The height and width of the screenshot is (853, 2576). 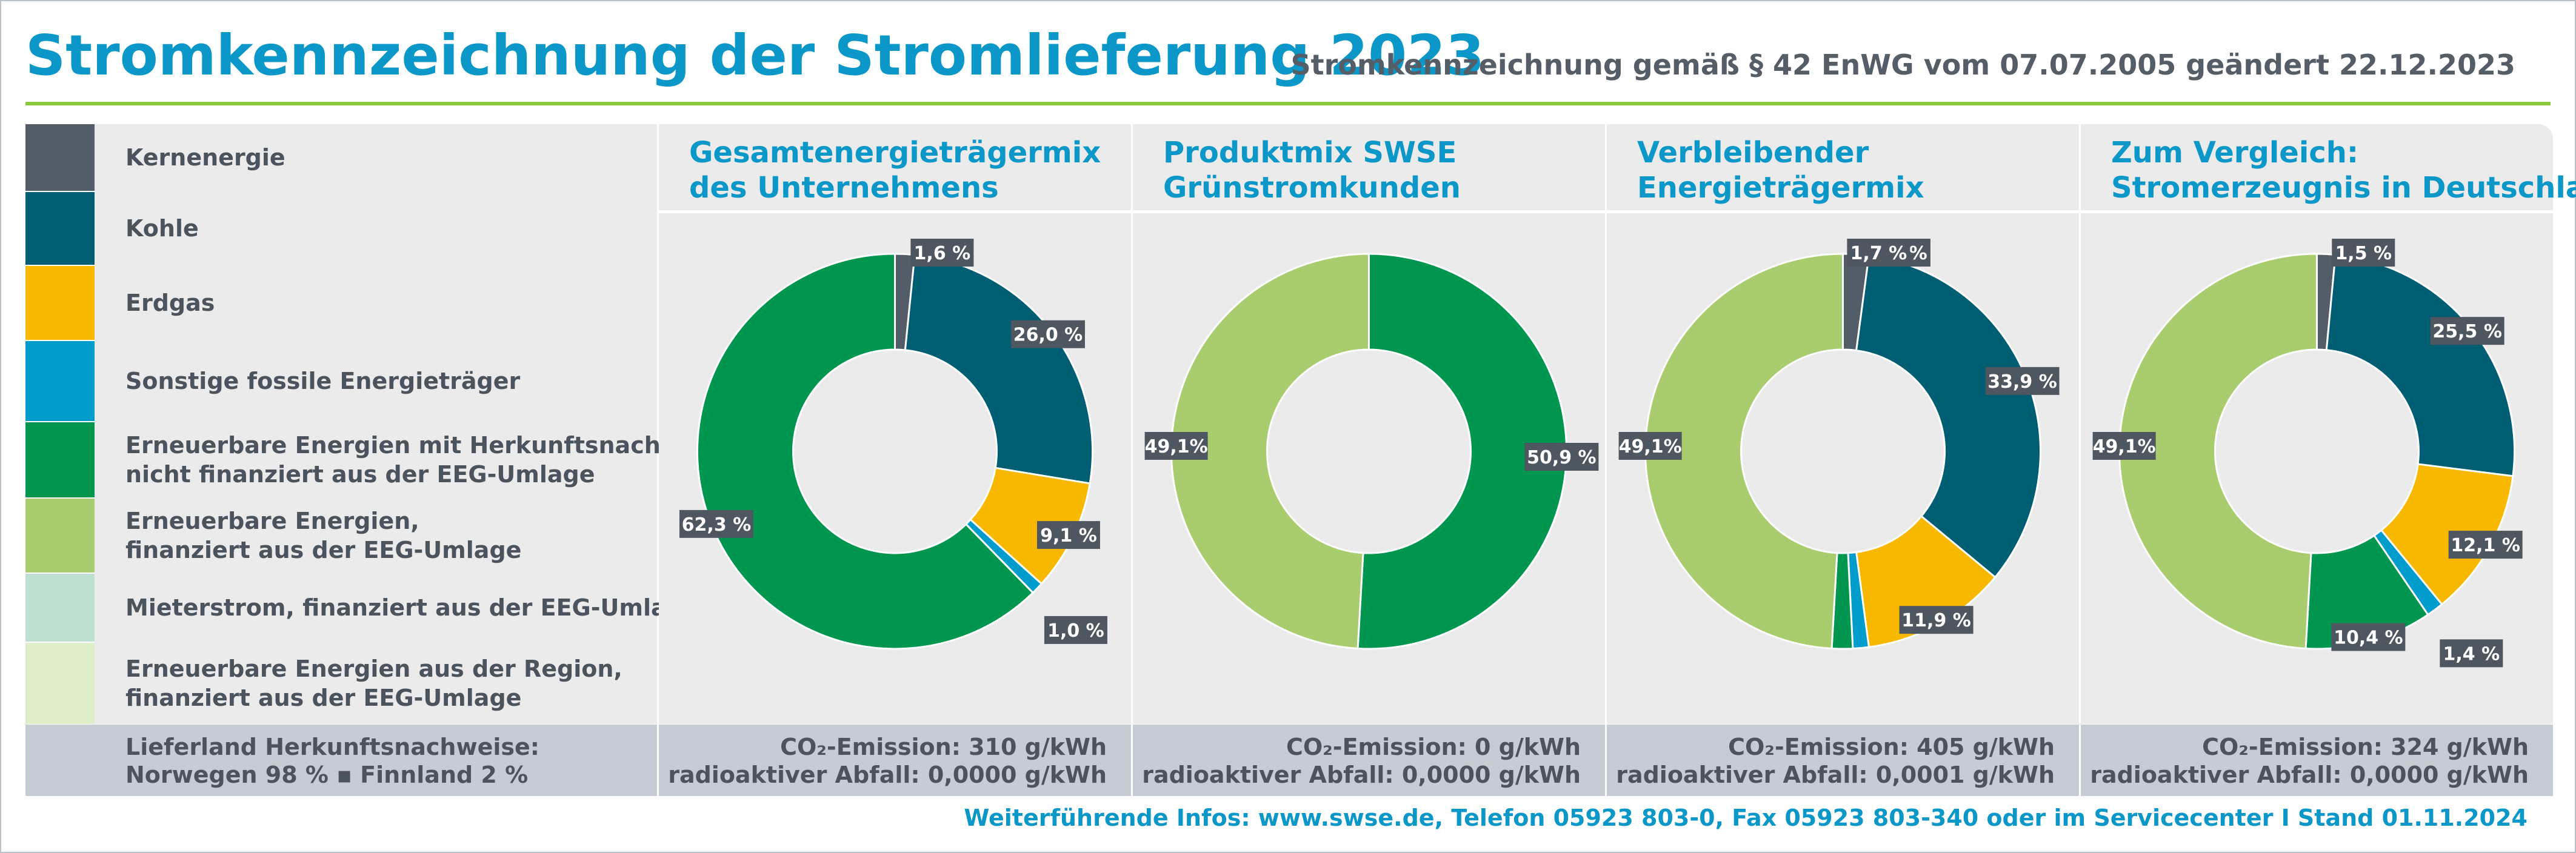 What do you see at coordinates (1312, 188) in the screenshot?
I see `chart-title-line: Grünstromkunden` at bounding box center [1312, 188].